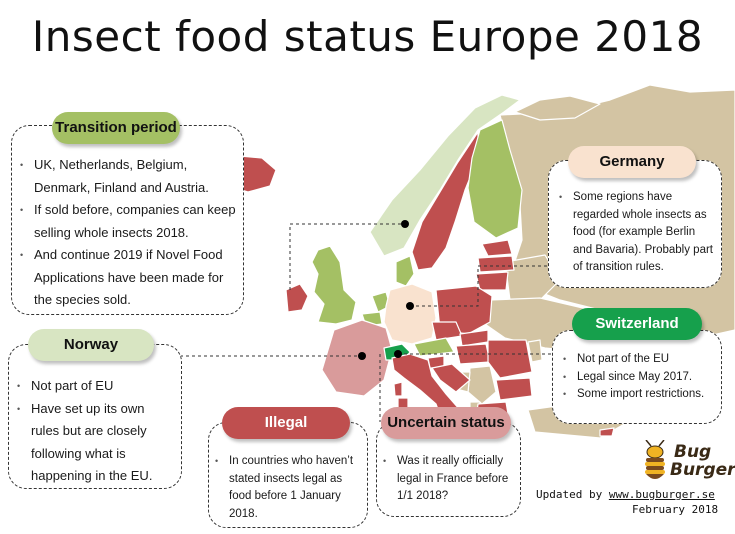 The width and height of the screenshot is (735, 534). What do you see at coordinates (497, 248) in the screenshot?
I see `map-estonia` at bounding box center [497, 248].